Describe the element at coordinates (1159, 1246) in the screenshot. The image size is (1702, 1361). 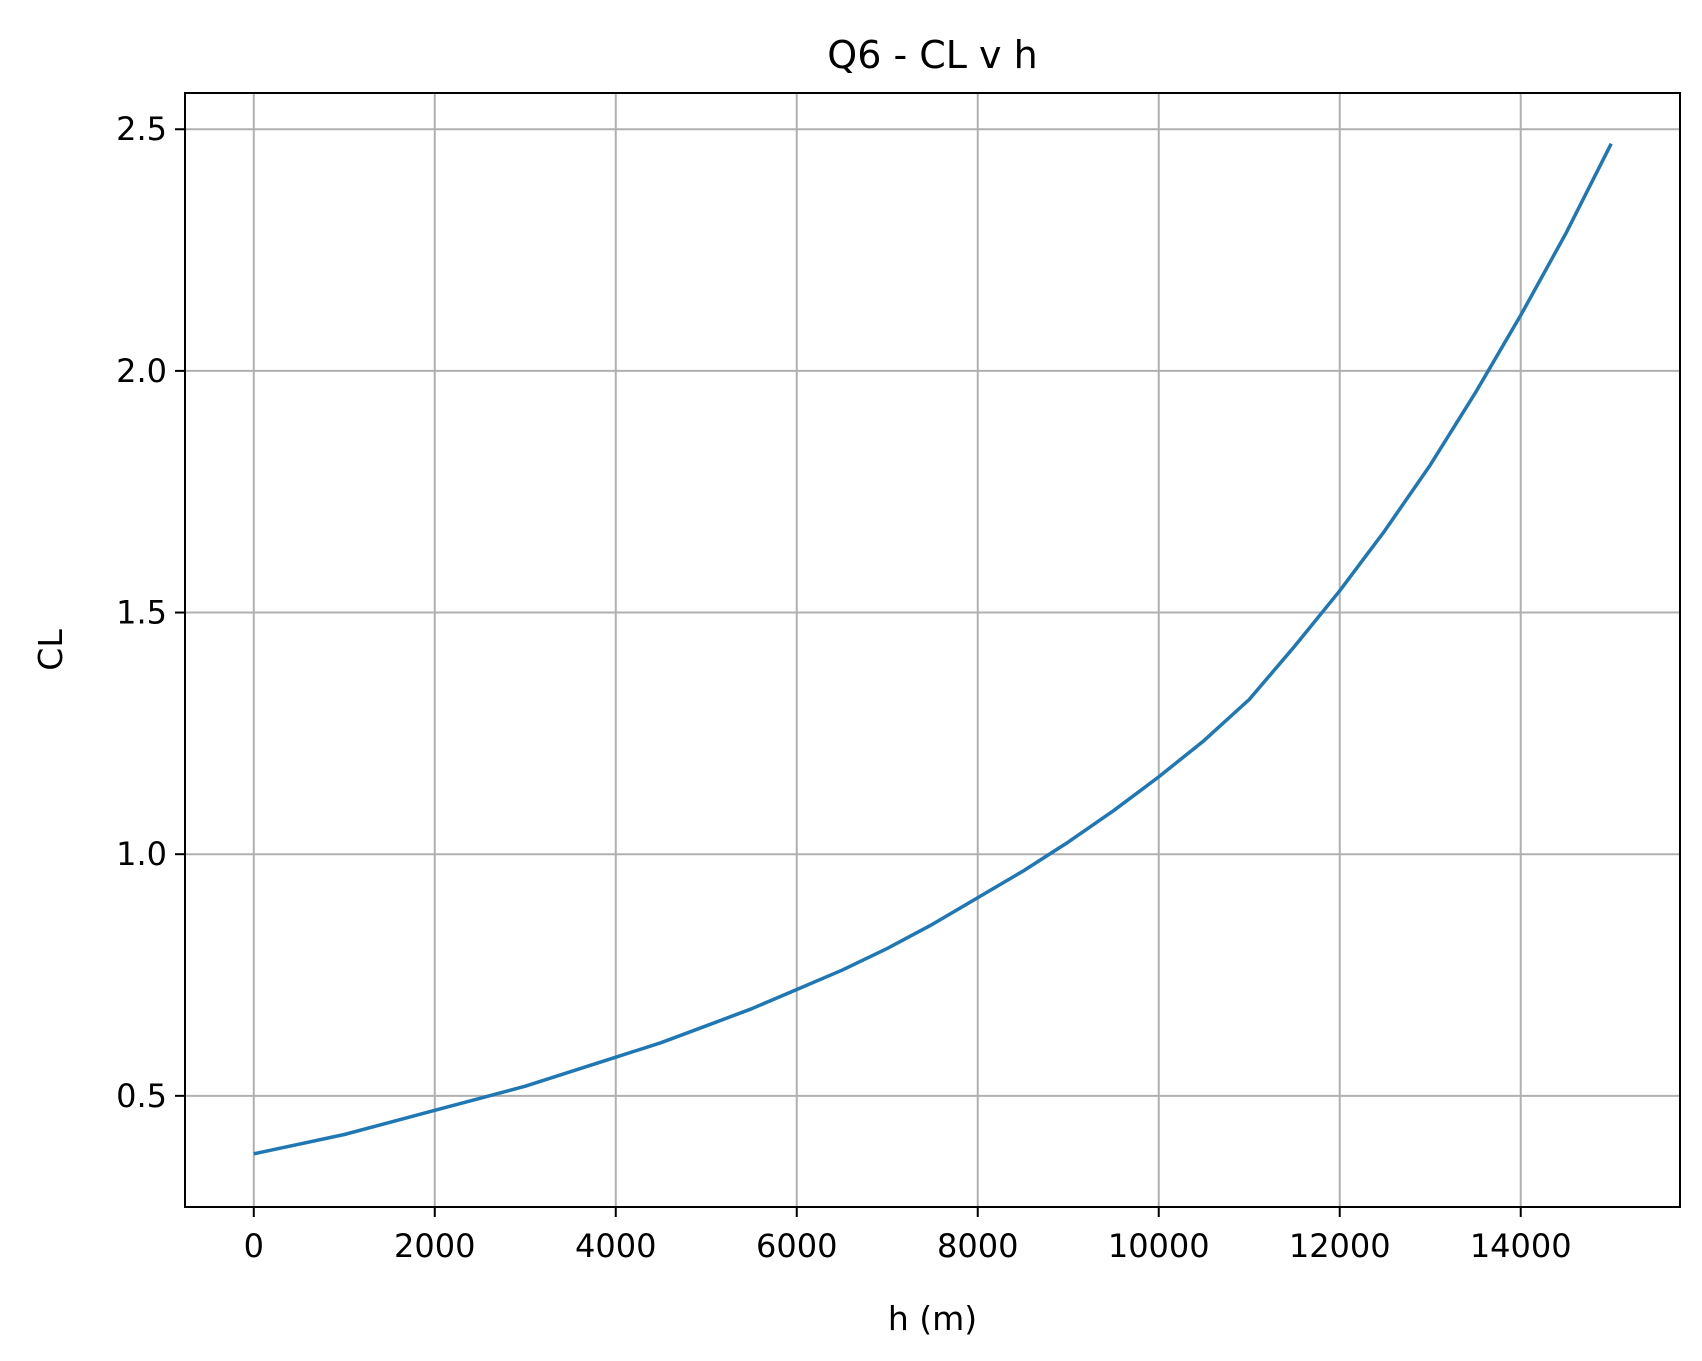
I see `x-tick-label: 10000` at that location.